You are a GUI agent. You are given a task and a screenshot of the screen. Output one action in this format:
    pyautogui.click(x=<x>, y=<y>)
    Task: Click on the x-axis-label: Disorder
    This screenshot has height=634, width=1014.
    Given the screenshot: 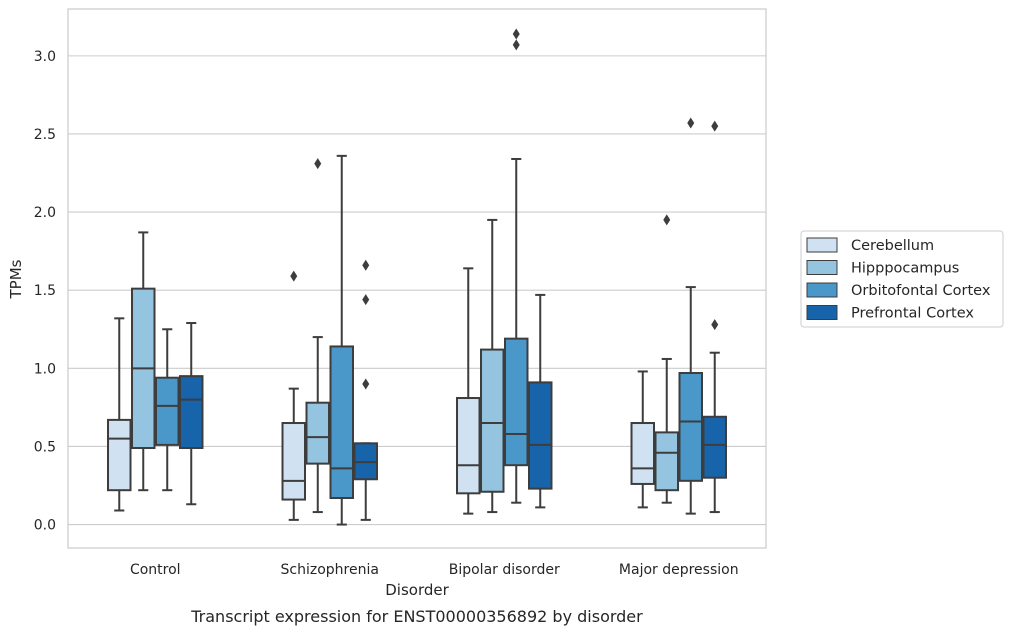 What is the action you would take?
    pyautogui.click(x=417, y=590)
    